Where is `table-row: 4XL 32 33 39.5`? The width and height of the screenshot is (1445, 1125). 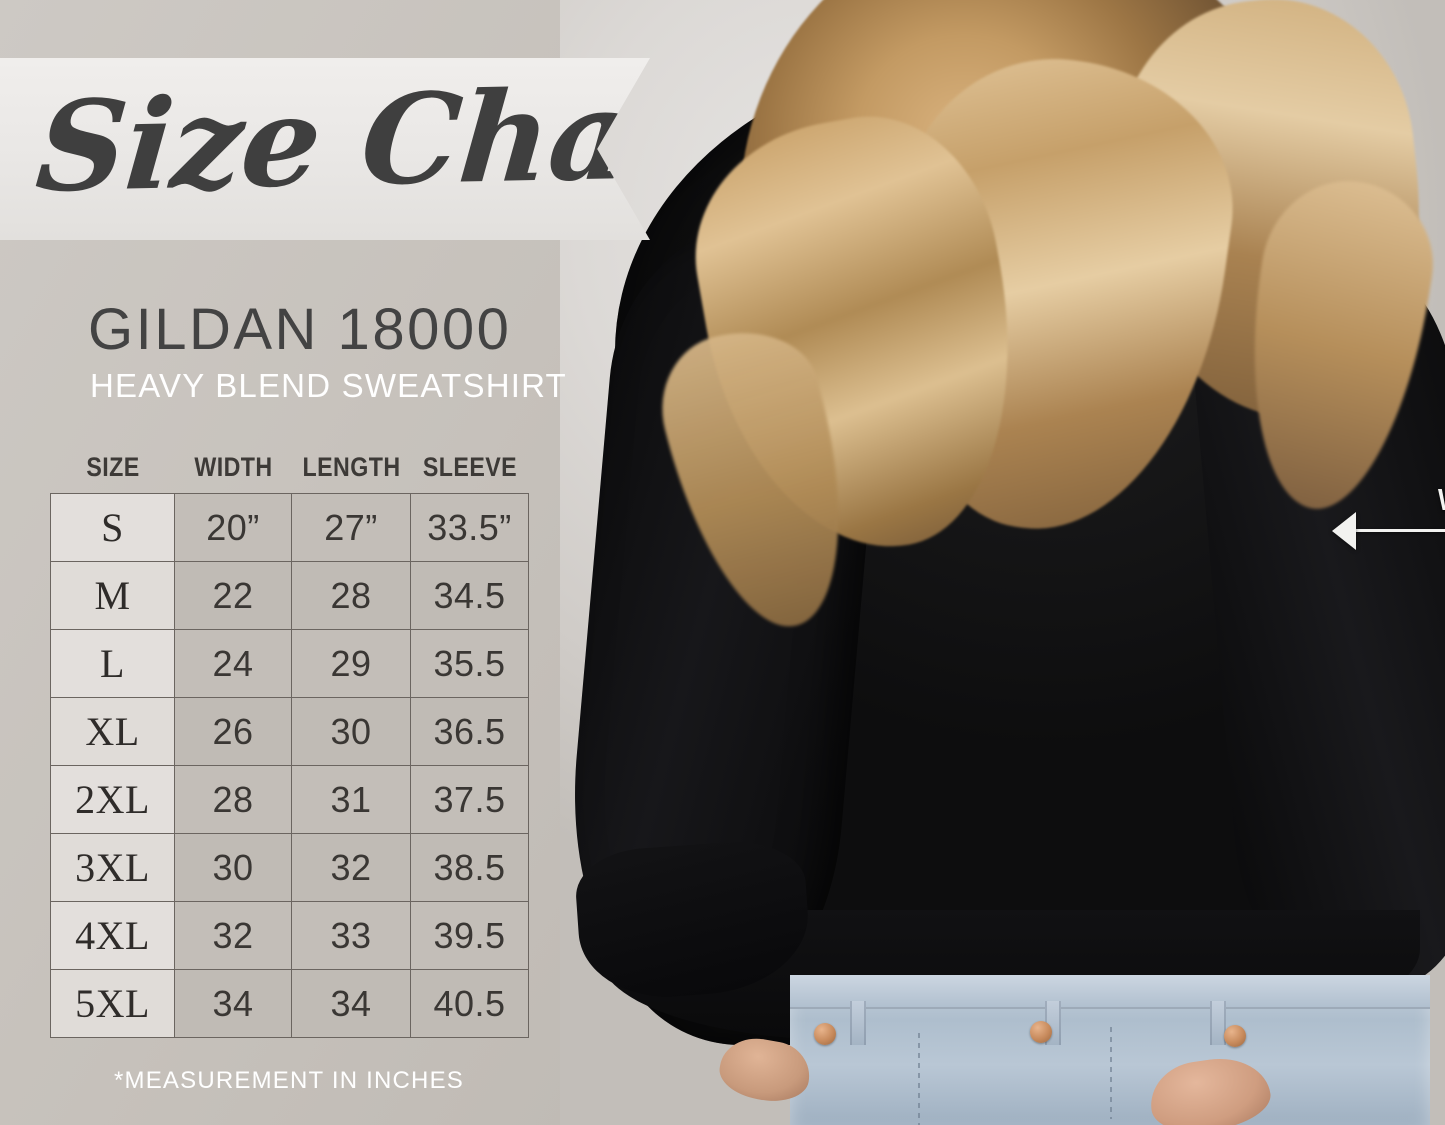
table-row: 4XL 32 33 39.5 is located at coordinates (289, 935).